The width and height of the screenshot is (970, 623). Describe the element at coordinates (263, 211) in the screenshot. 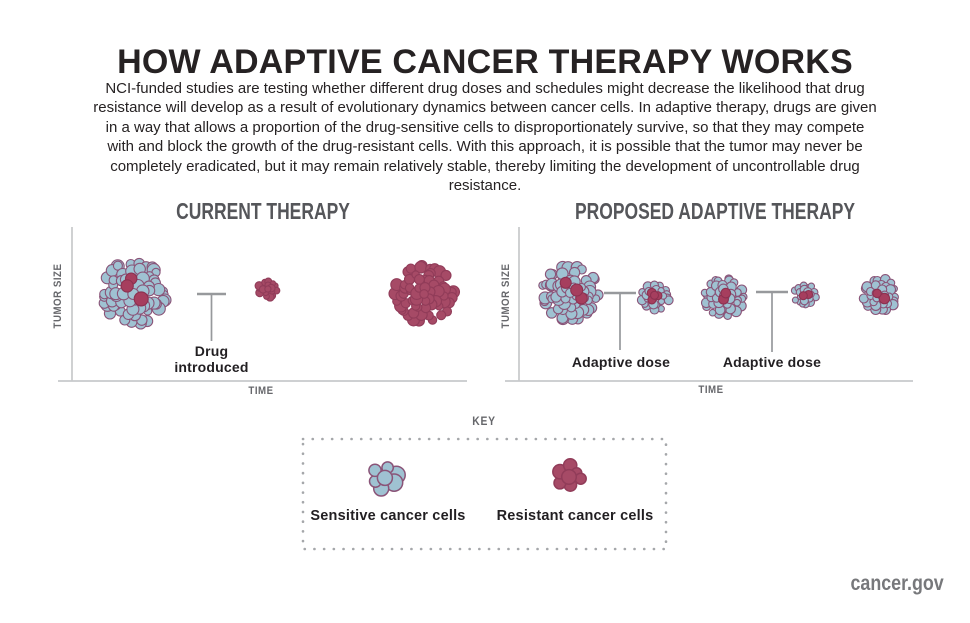

I see `panel-title-current-therapy: CURRENT THERAPY` at that location.